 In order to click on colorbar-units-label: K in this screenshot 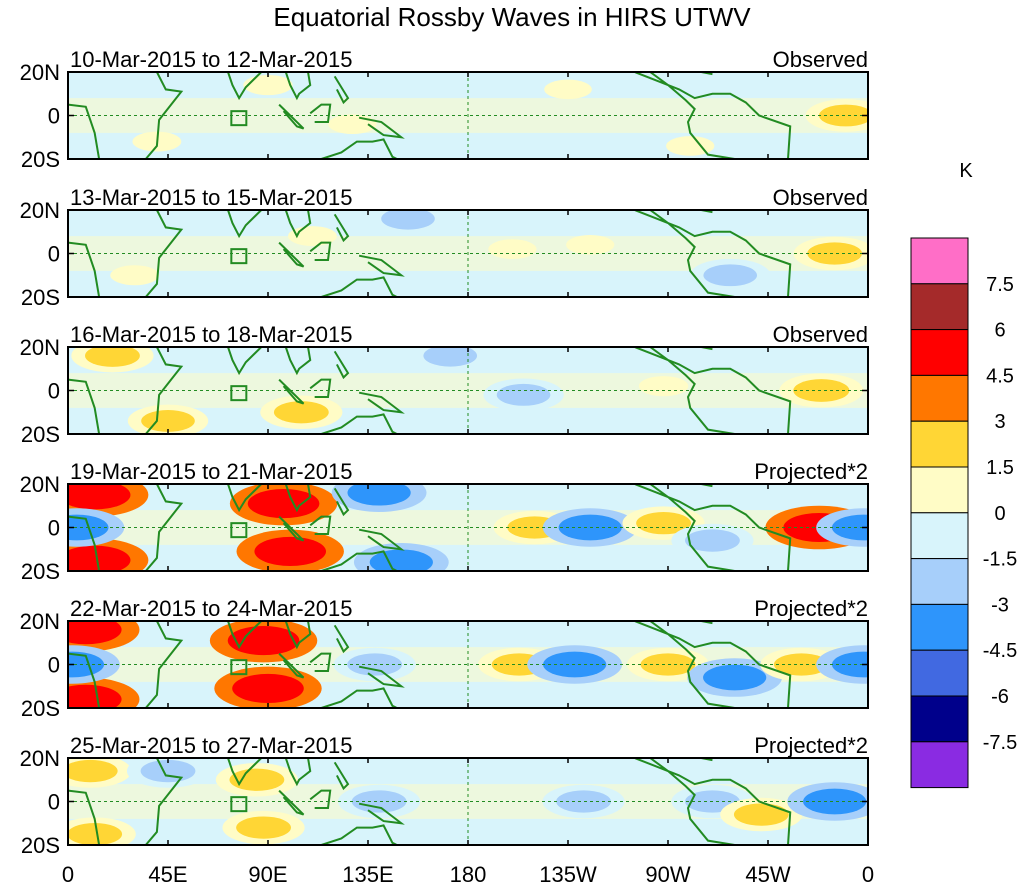, I will do `click(966, 171)`.